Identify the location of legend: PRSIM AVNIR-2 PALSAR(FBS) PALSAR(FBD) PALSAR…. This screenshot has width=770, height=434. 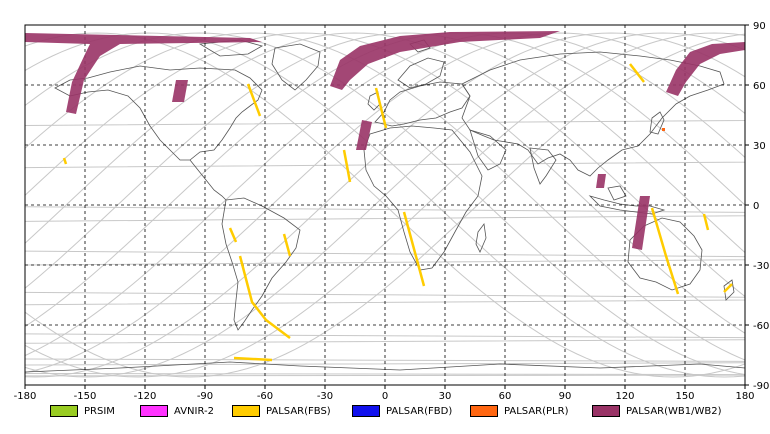
(385, 411).